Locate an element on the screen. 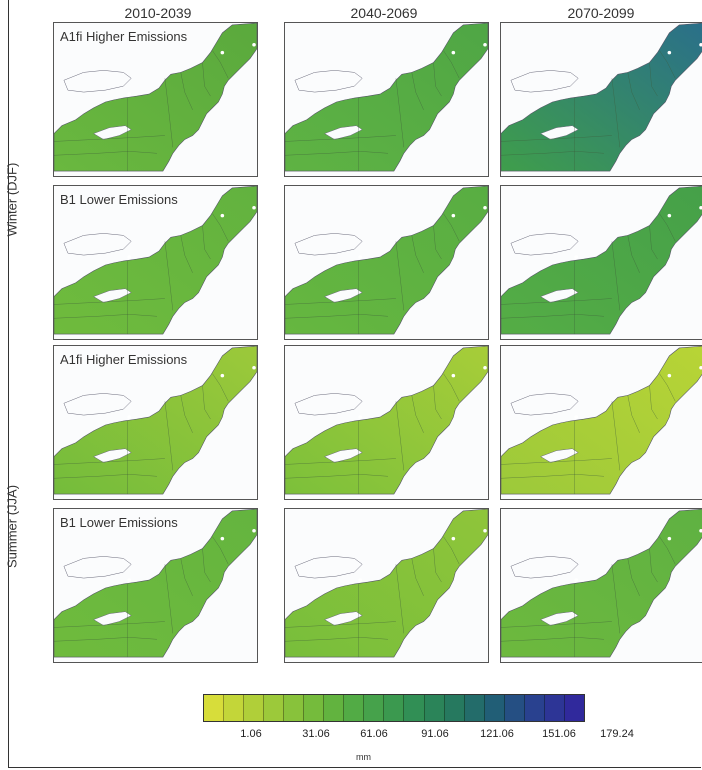  row-header-summer: Summer (JJA) is located at coordinates (12, 526).